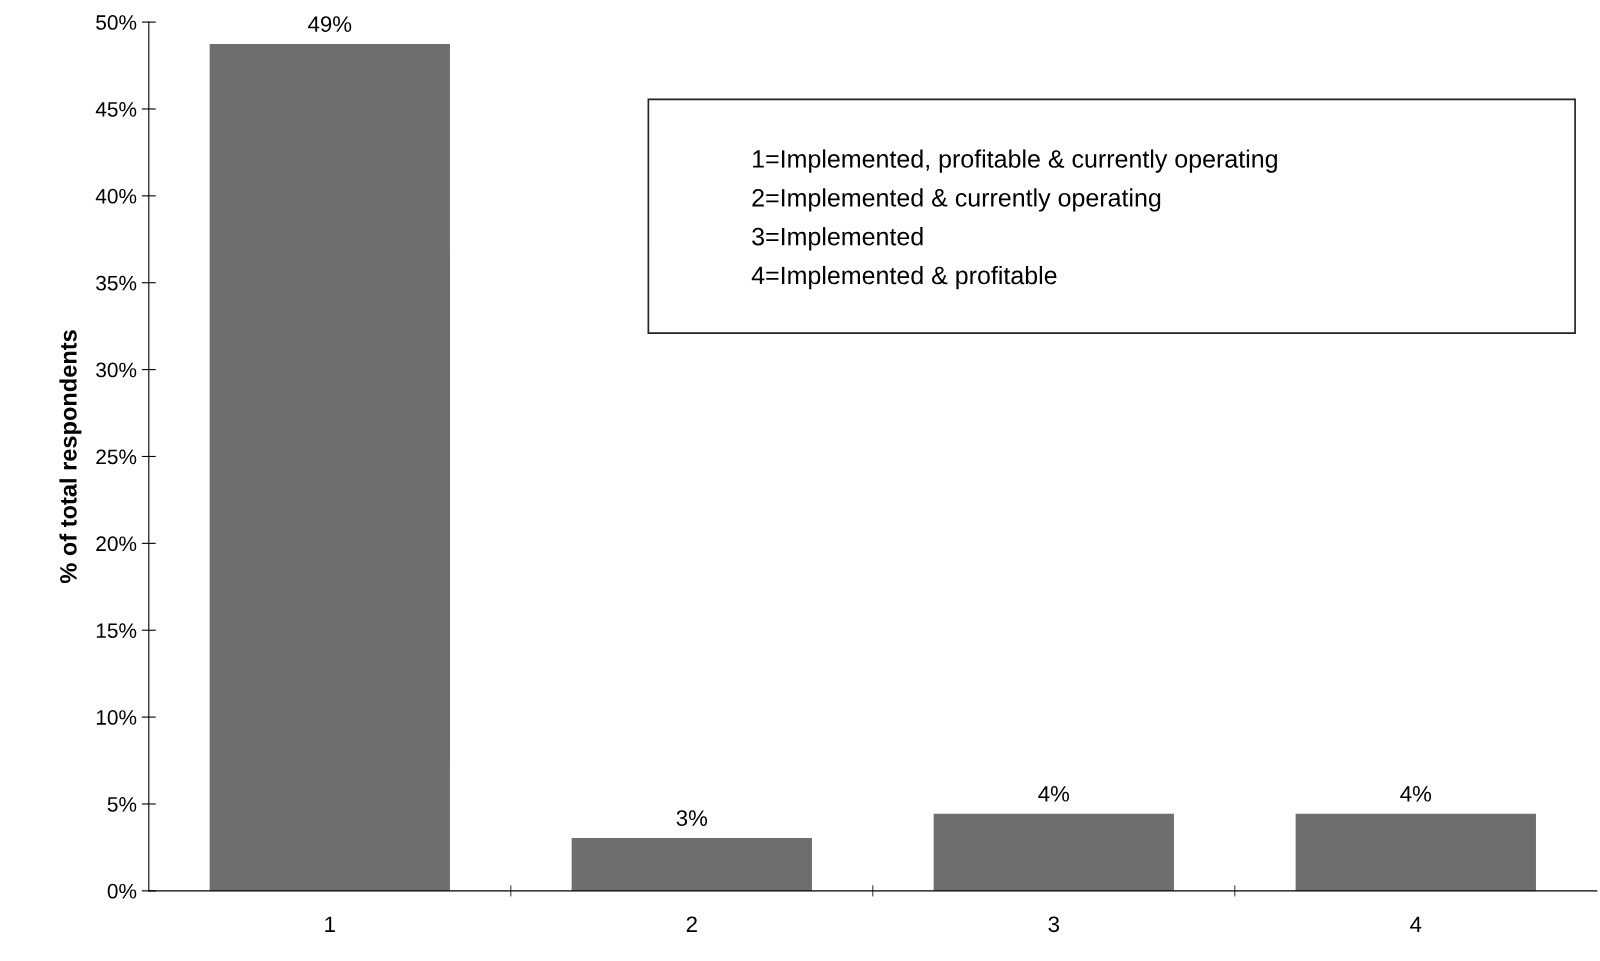  Describe the element at coordinates (1416, 924) in the screenshot. I see `x-tick-label: 4` at that location.